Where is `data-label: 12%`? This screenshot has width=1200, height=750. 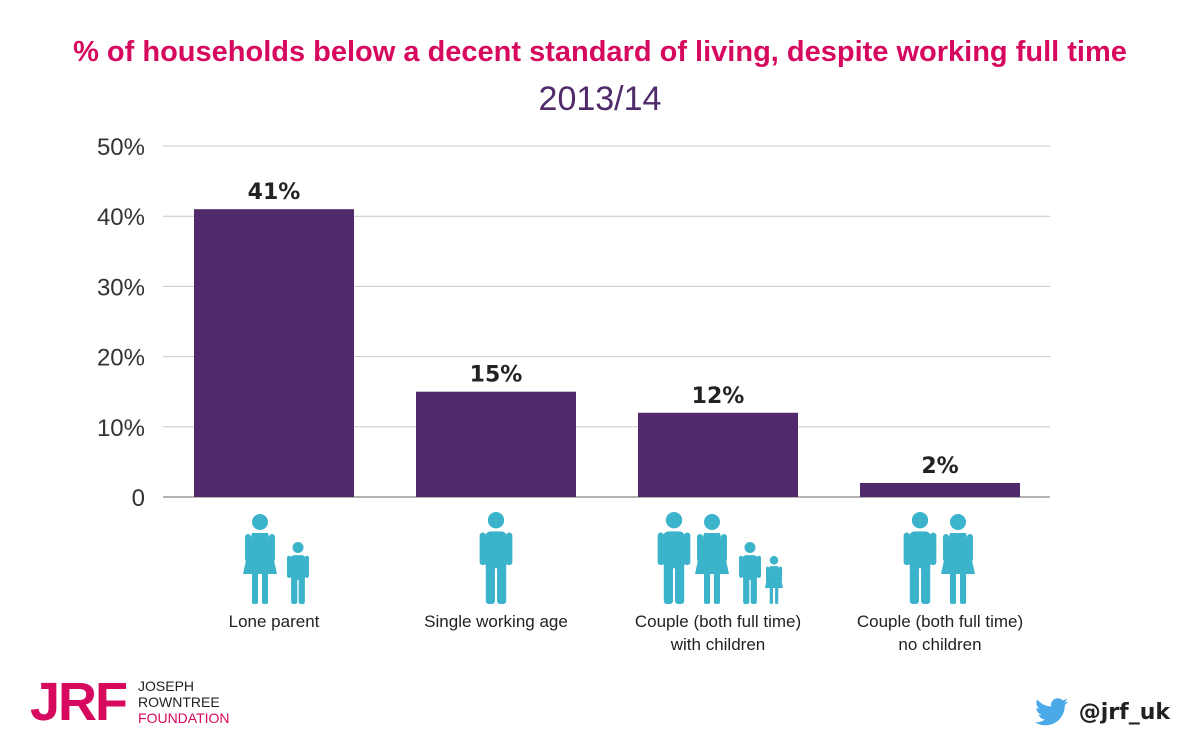 data-label: 12% is located at coordinates (718, 396).